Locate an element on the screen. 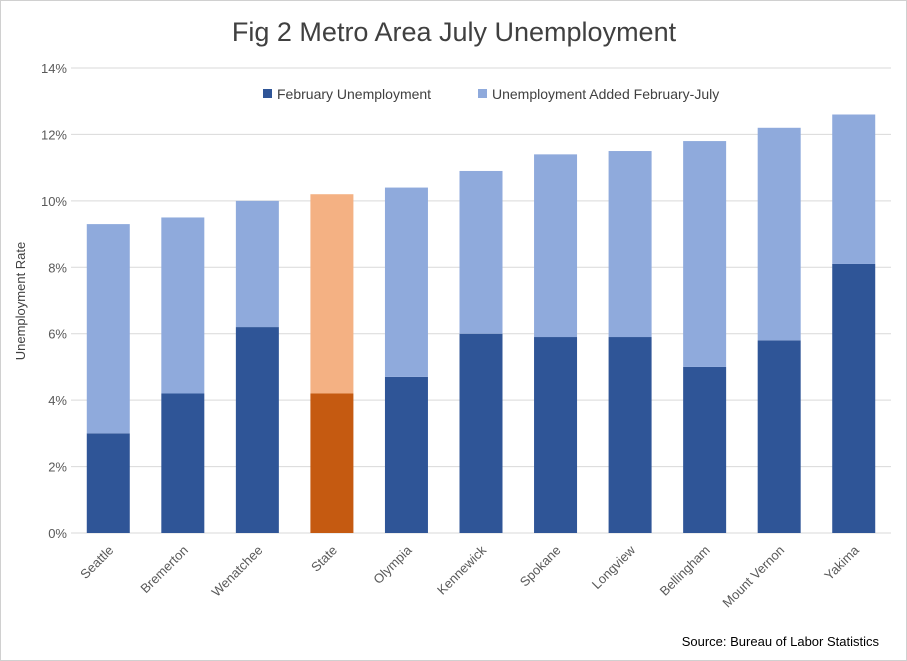  bar-february-wenatchee is located at coordinates (257, 430).